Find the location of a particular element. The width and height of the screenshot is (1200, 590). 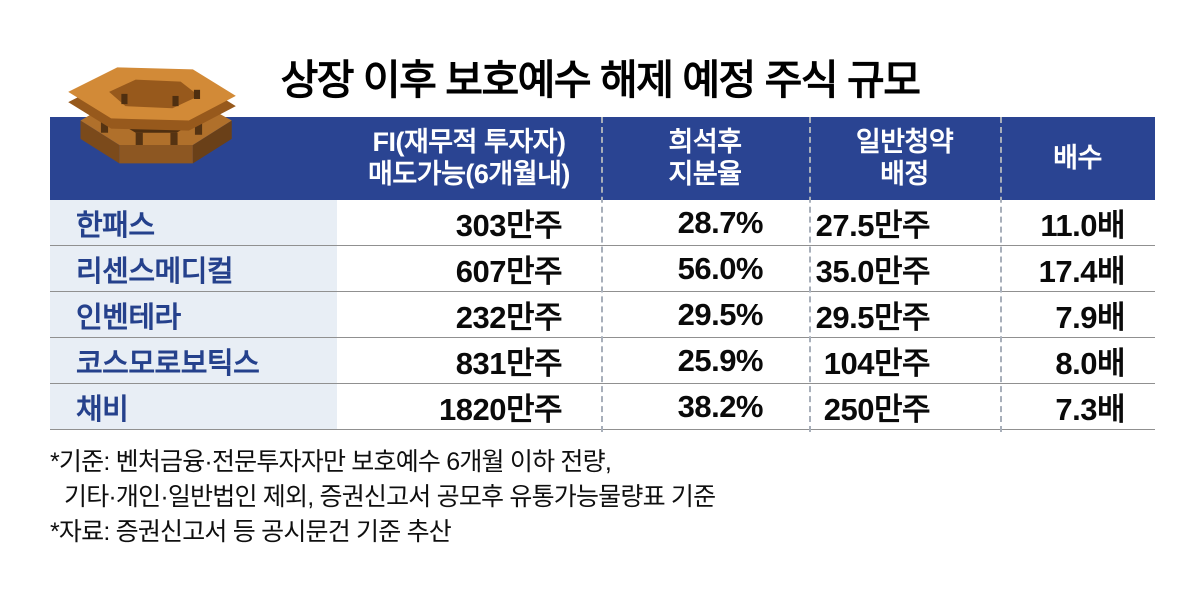

fi-sellable-value: 831만주 is located at coordinates (509, 363).